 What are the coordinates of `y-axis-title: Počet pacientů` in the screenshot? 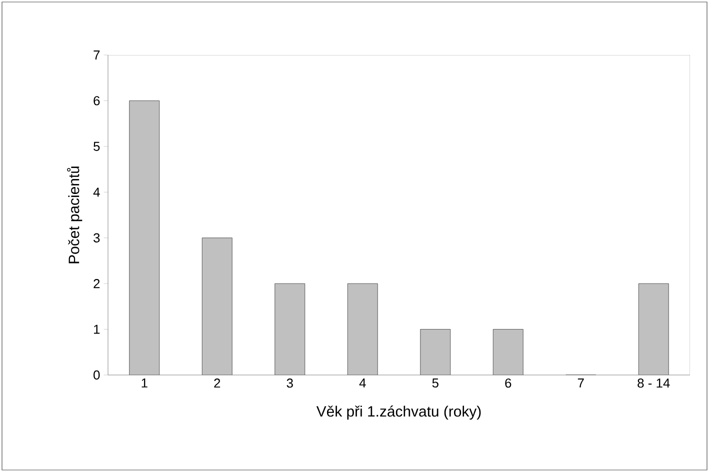 It's located at (74, 215).